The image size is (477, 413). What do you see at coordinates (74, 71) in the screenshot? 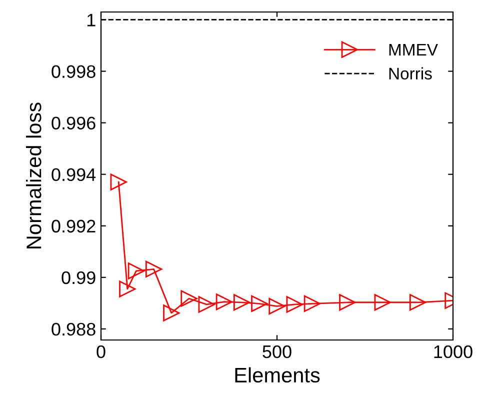
I see `y-tick-label: 0.998` at bounding box center [74, 71].